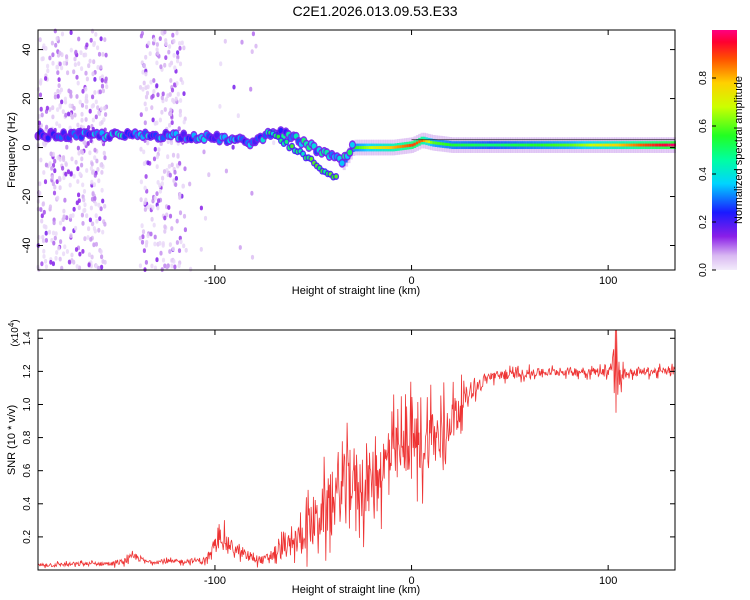 The width and height of the screenshot is (750, 600). Describe the element at coordinates (27, 404) in the screenshot. I see `snr-y-tick-label: 1.0` at that location.